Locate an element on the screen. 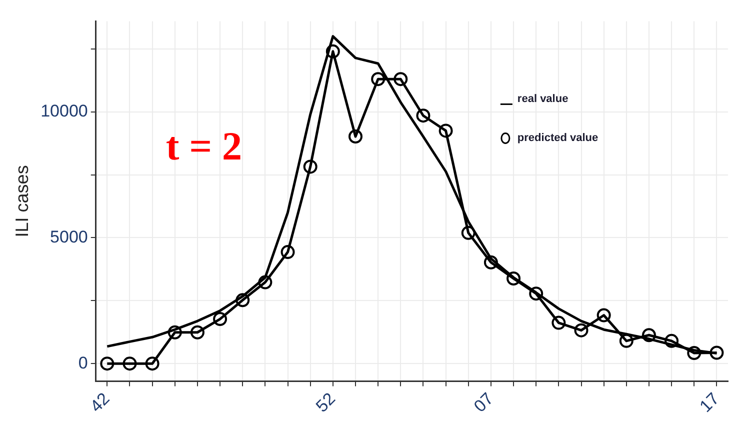 The height and width of the screenshot is (428, 744). y-tick-label: 0 is located at coordinates (83, 362).